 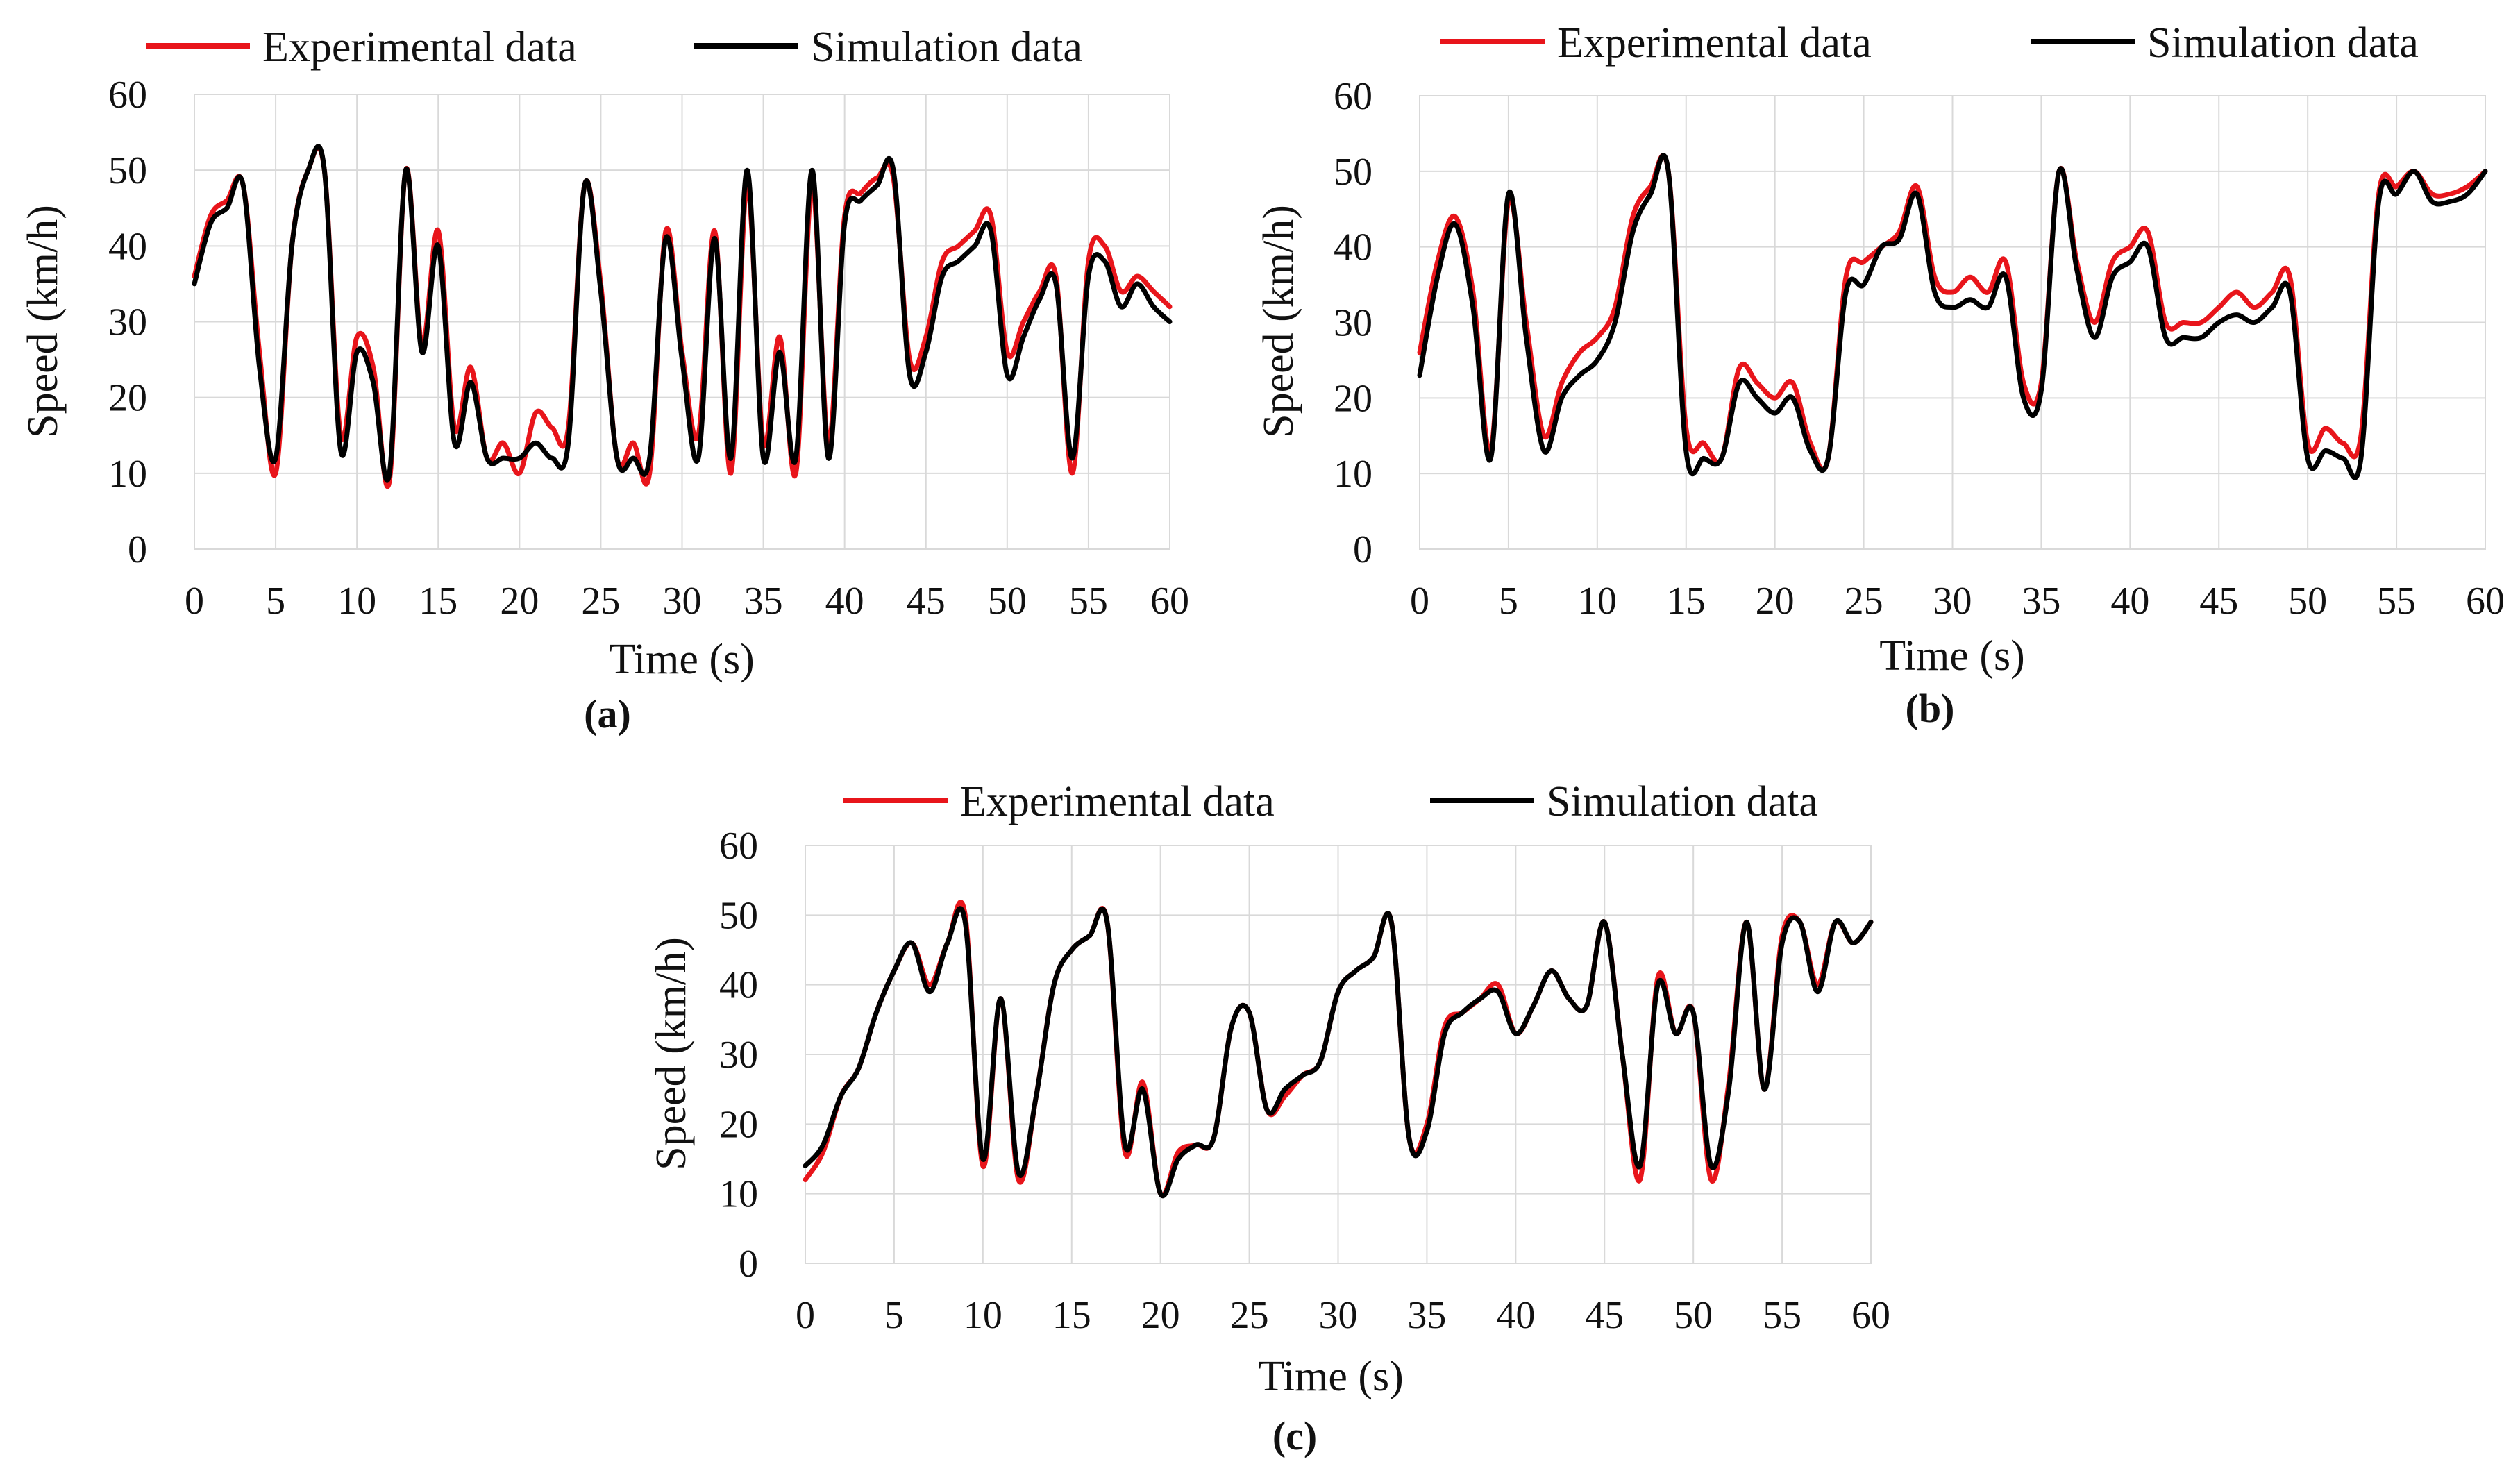 I want to click on panel-label: (b), so click(x=1930, y=708).